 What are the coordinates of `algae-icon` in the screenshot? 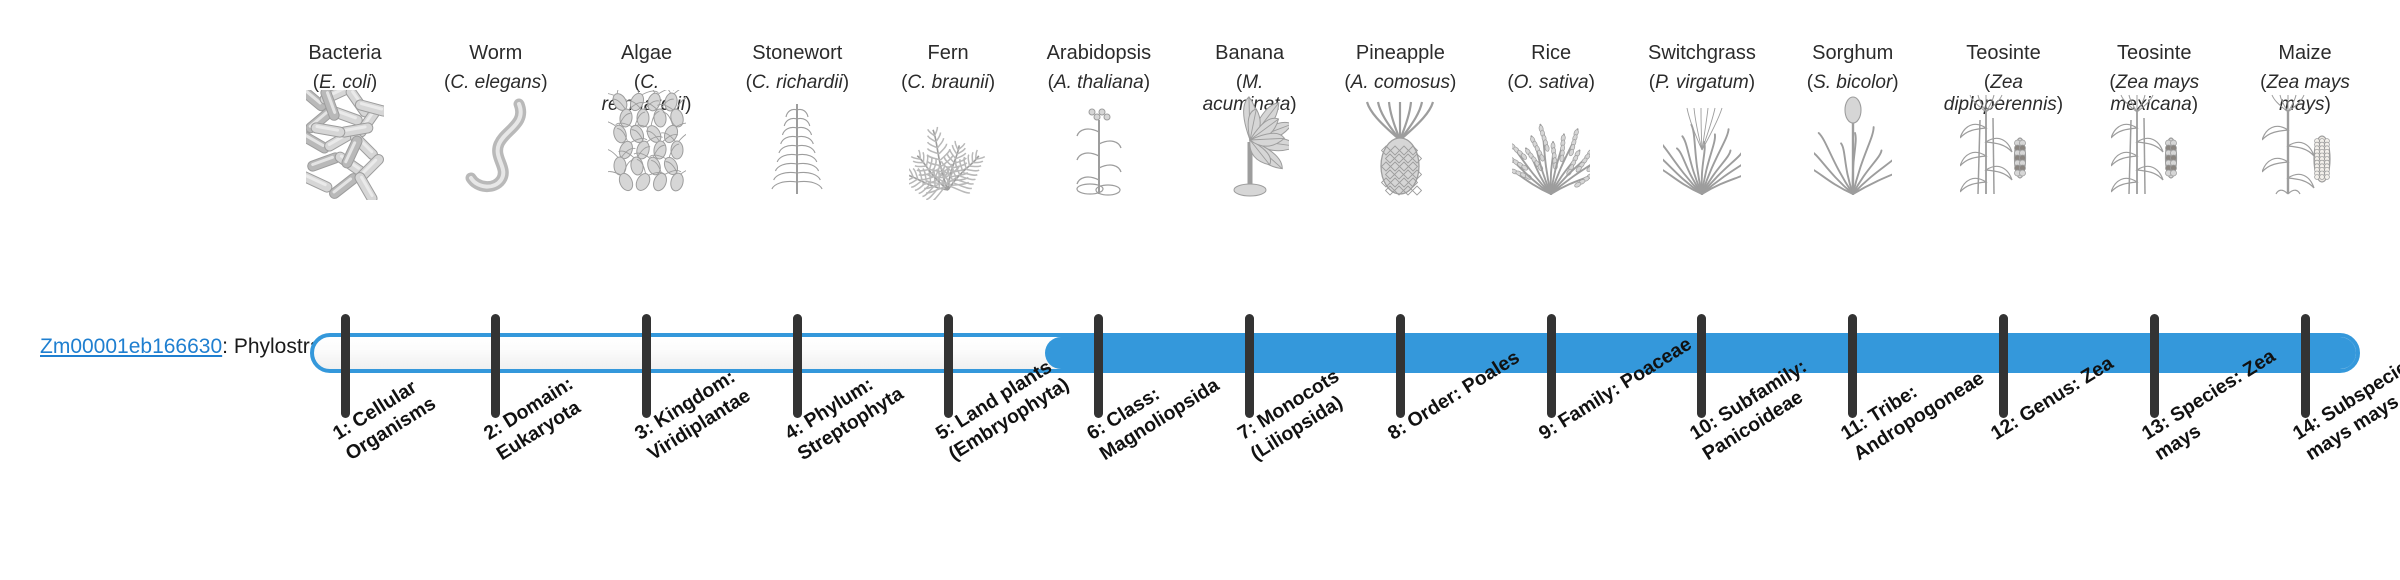 It's located at (647, 145).